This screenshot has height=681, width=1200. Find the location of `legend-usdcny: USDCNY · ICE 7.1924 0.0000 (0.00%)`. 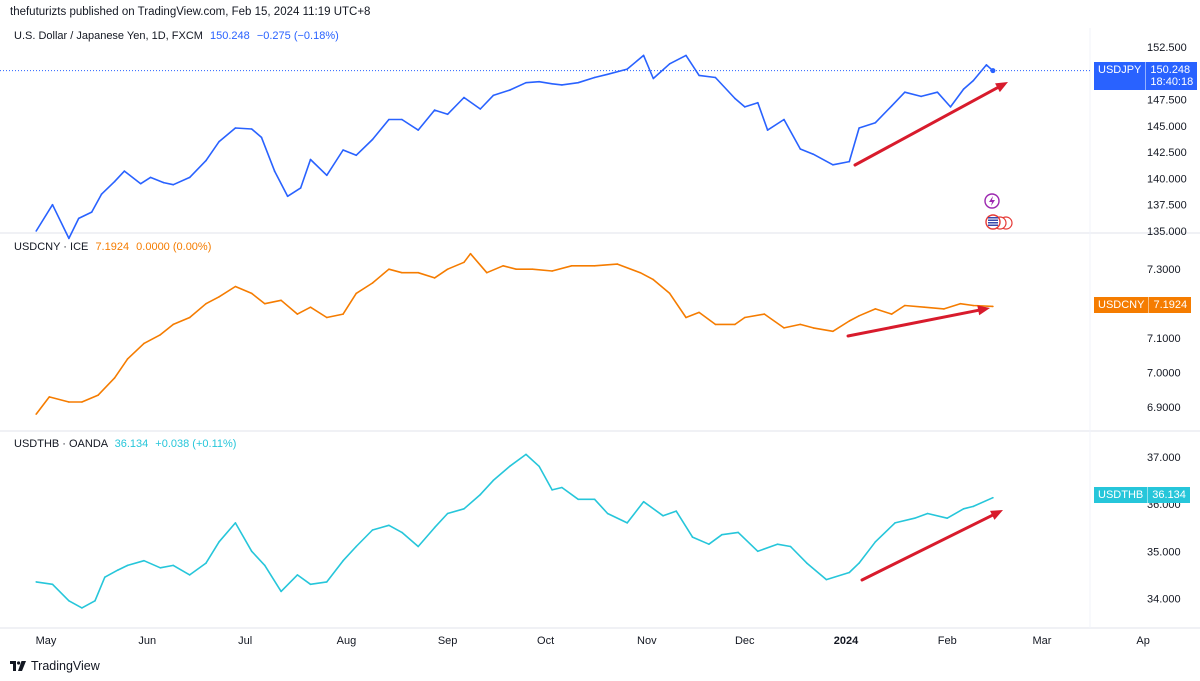

legend-usdcny: USDCNY · ICE 7.1924 0.0000 (0.00%) is located at coordinates (112, 247).